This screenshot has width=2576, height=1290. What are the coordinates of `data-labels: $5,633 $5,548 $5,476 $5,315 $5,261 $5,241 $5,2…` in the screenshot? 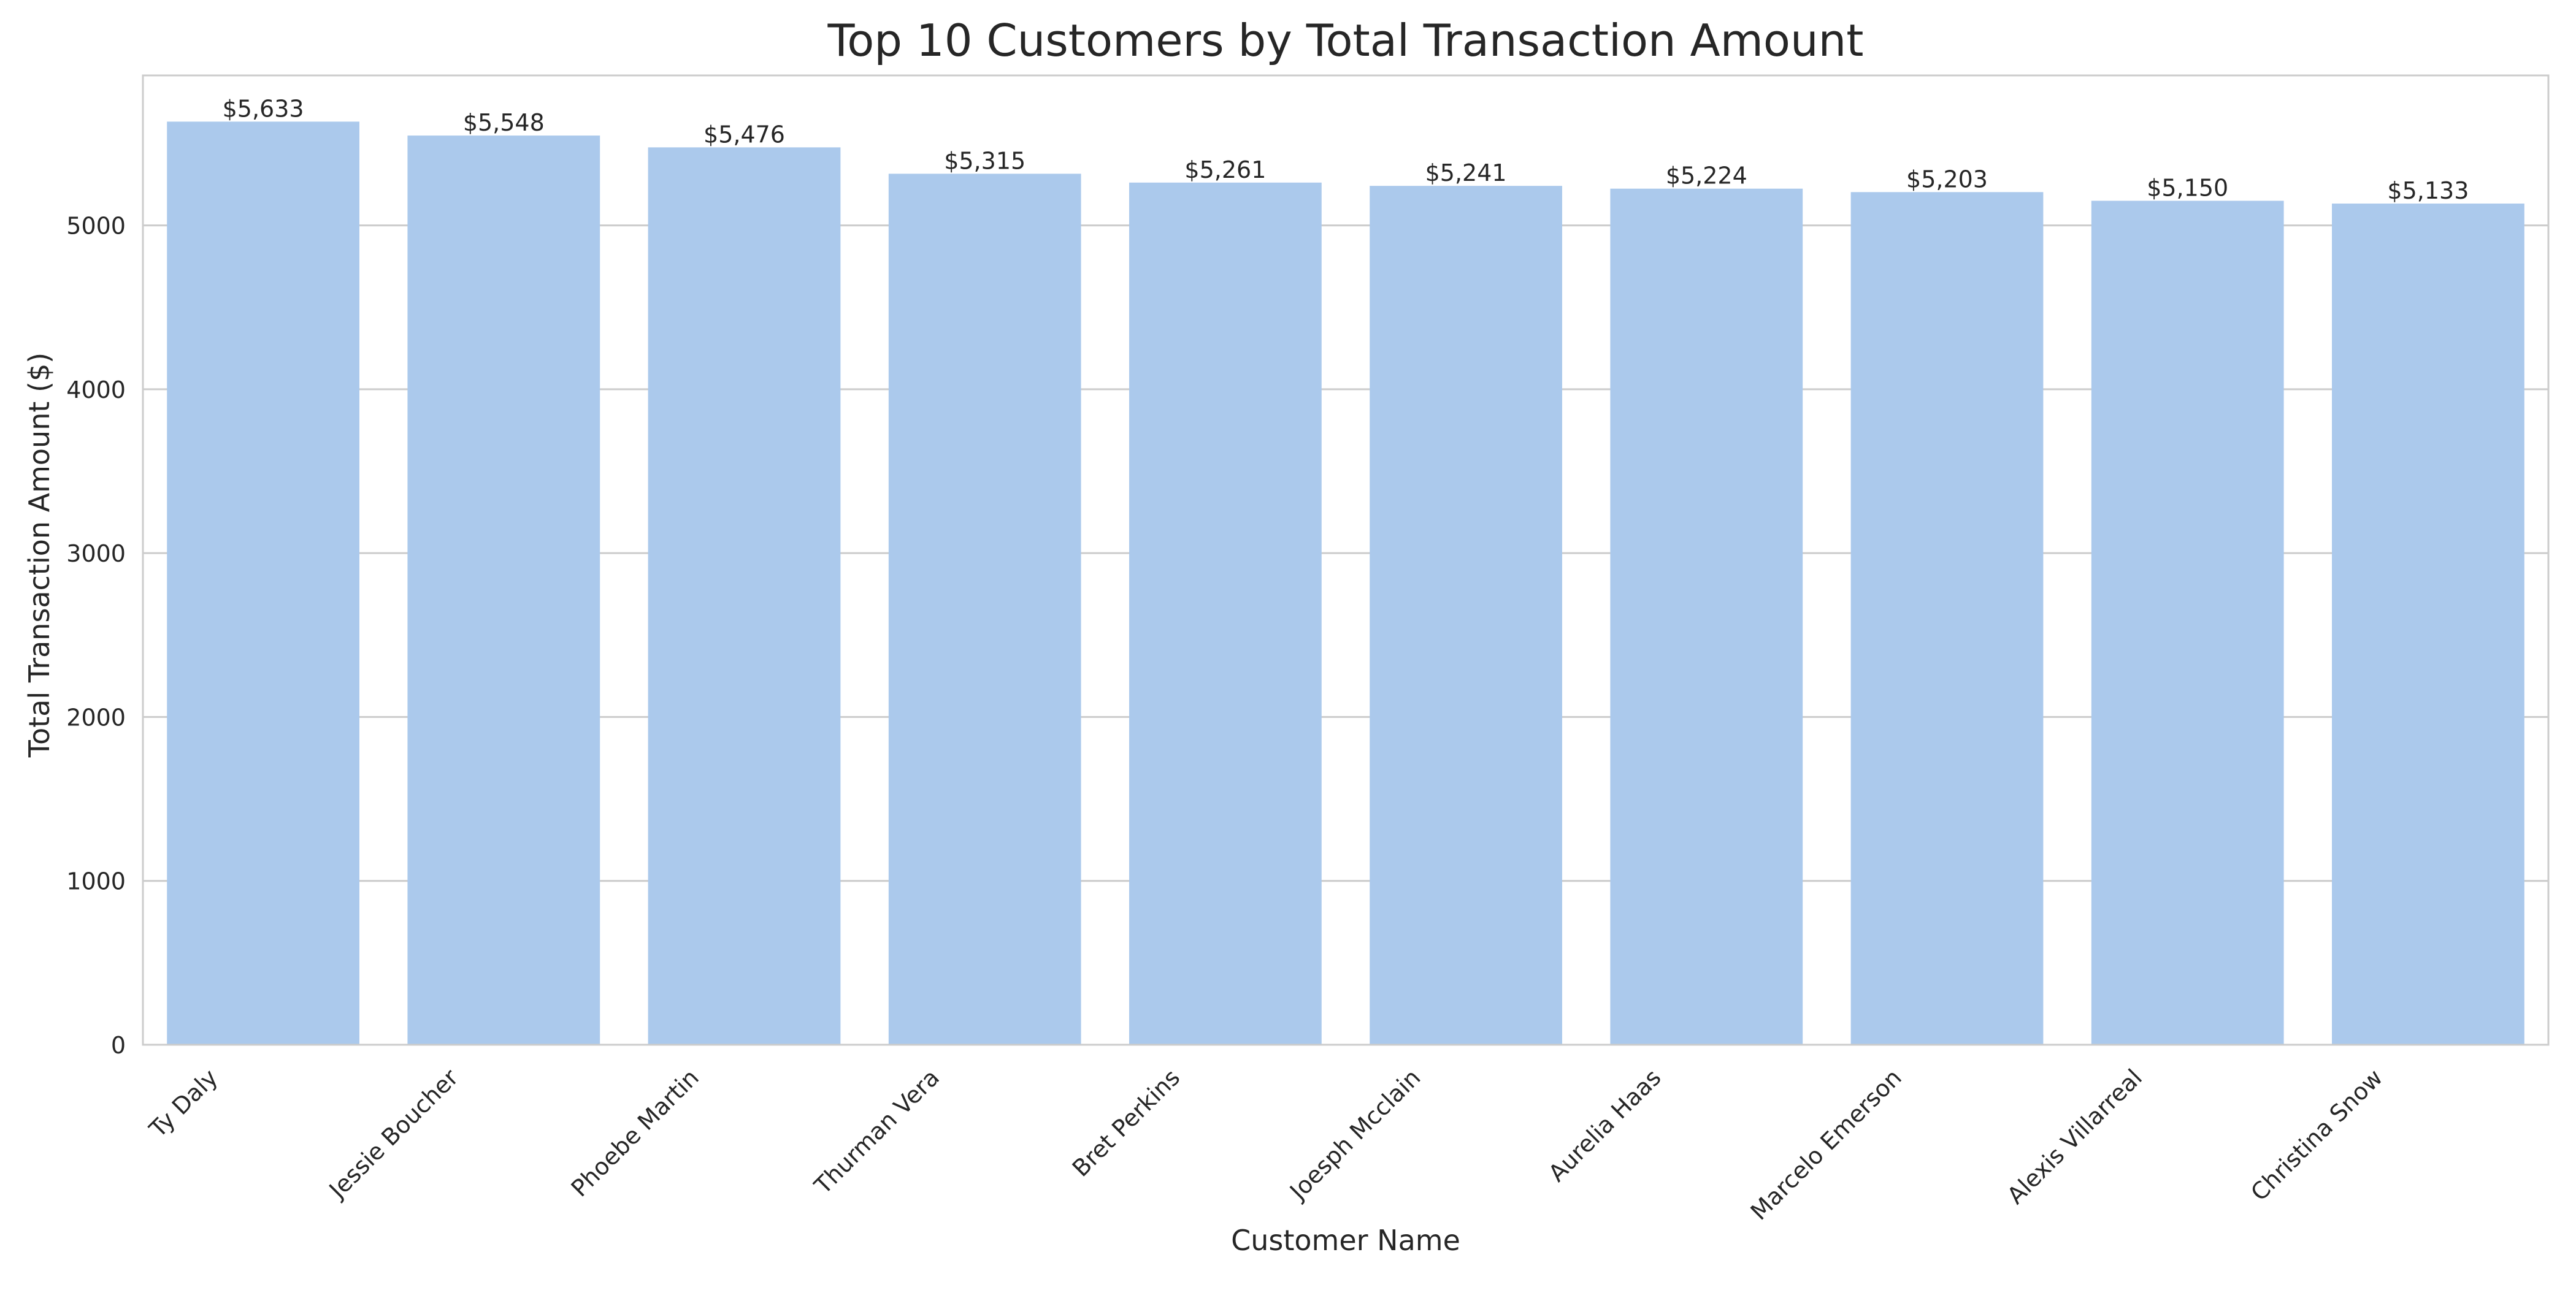 It's located at (1346, 149).